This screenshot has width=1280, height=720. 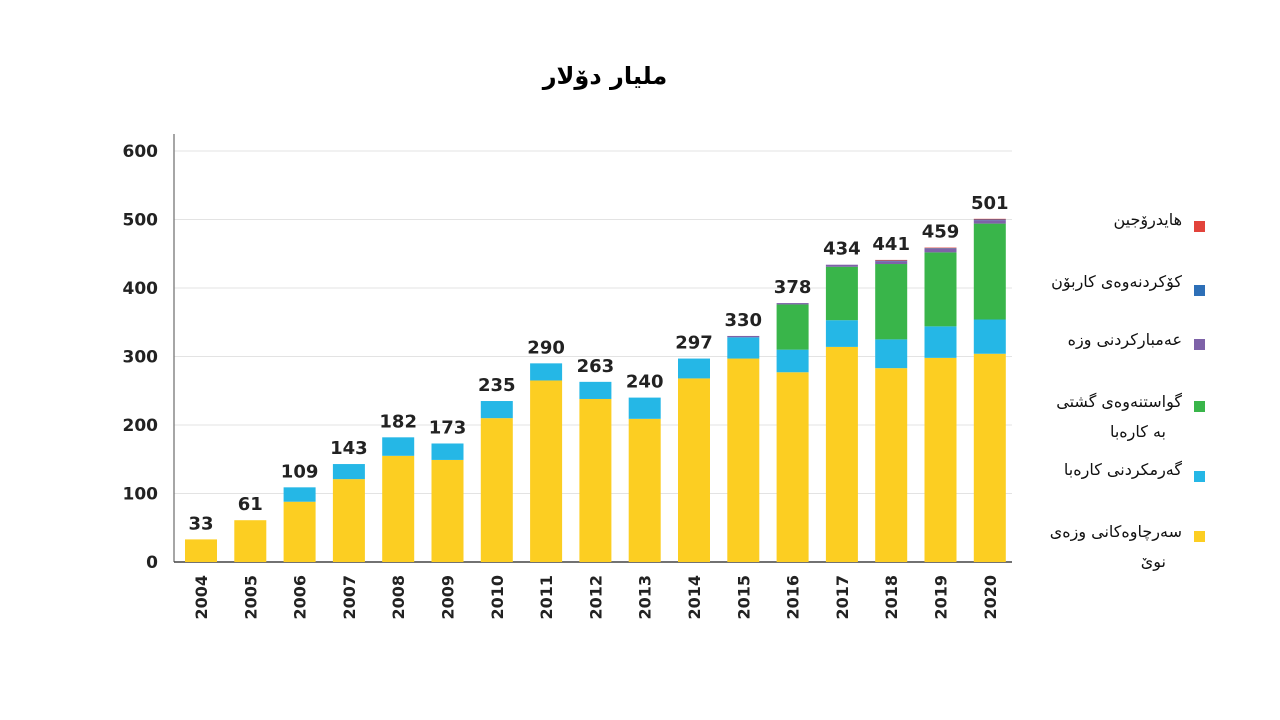 What do you see at coordinates (744, 320) in the screenshot?
I see `data-label: 330` at bounding box center [744, 320].